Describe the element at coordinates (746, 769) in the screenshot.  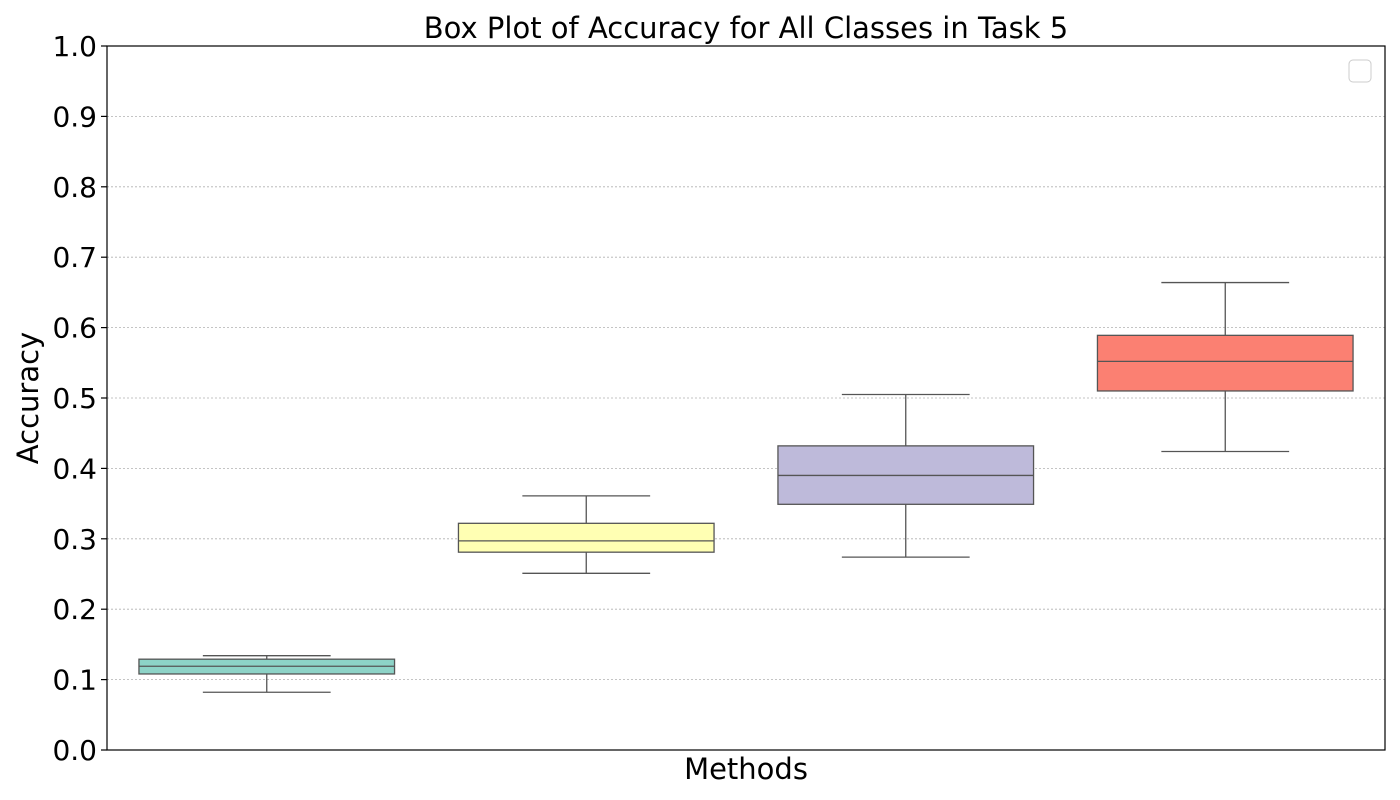
I see `x-axis-label: Methods` at that location.